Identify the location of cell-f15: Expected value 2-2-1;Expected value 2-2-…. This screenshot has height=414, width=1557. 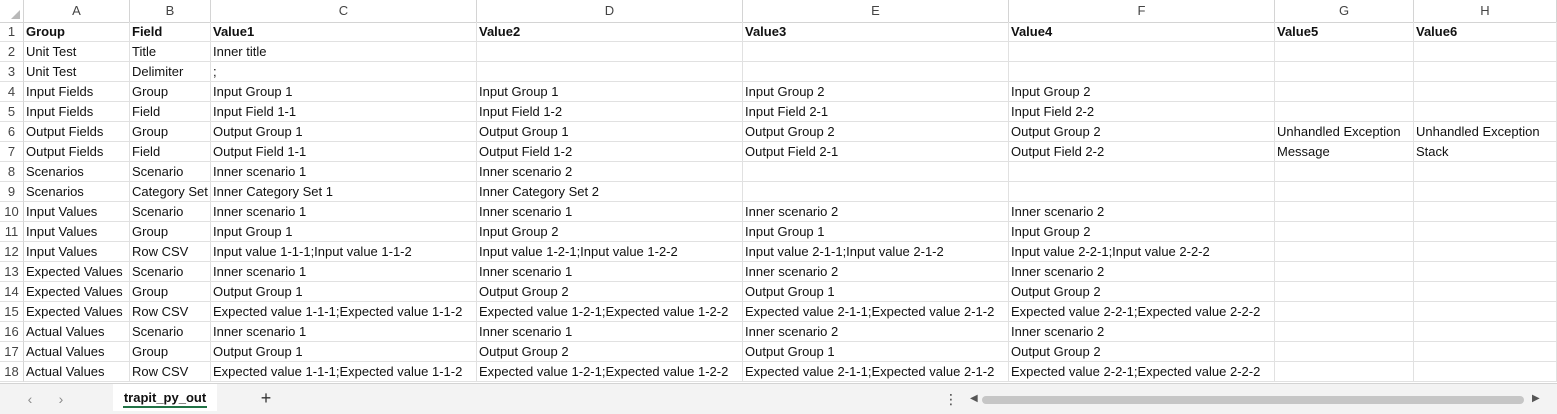
(1142, 312).